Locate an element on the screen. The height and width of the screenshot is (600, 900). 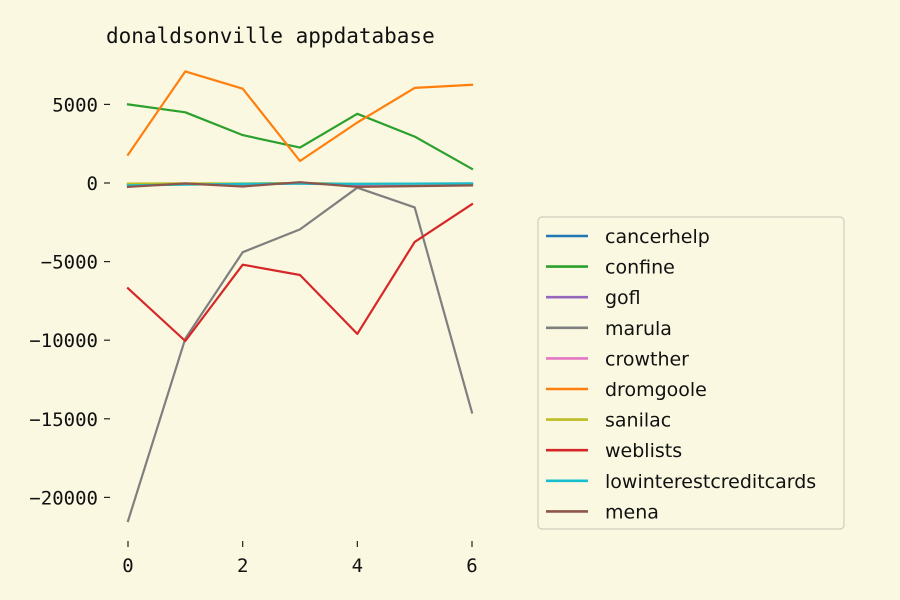
y-tick-label: −15000 is located at coordinates (63, 420).